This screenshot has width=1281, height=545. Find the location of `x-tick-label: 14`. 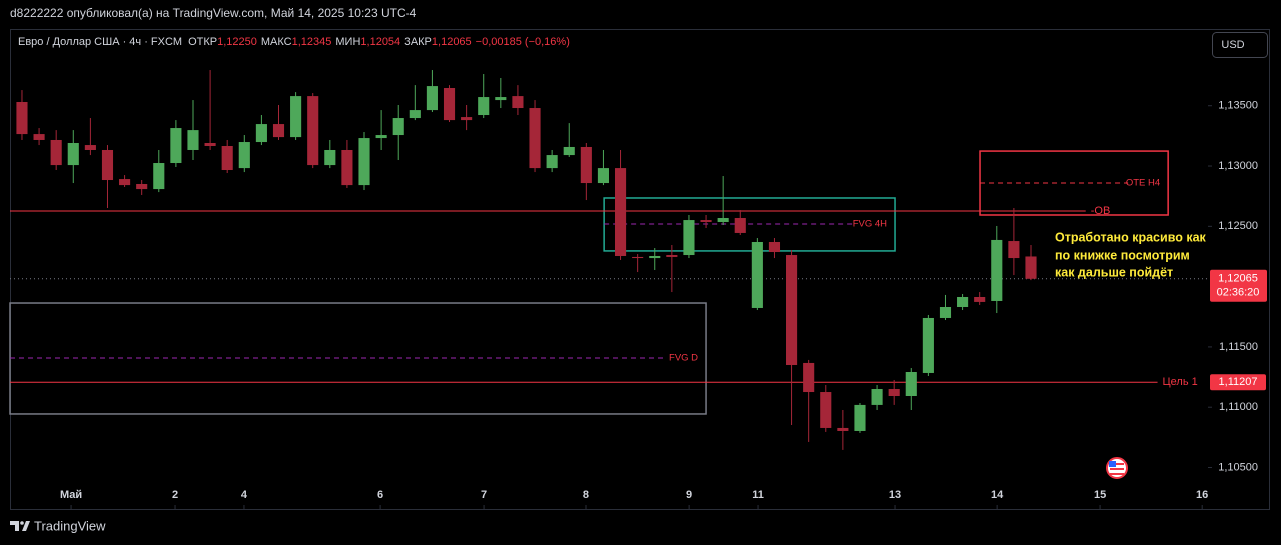

x-tick-label: 14 is located at coordinates (997, 495).